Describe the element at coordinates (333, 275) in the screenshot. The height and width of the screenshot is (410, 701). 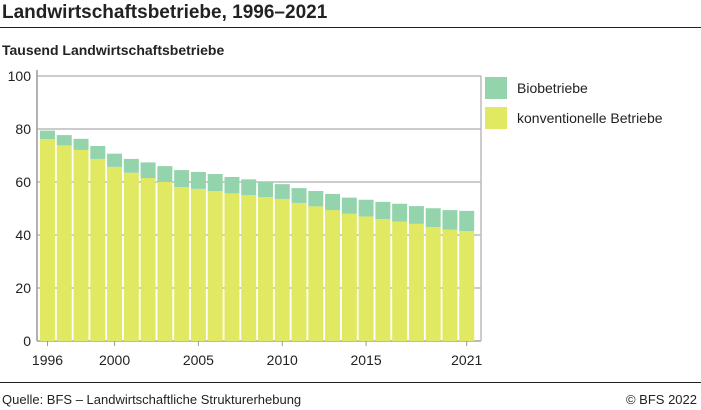
I see `bar-konventionell-2013` at that location.